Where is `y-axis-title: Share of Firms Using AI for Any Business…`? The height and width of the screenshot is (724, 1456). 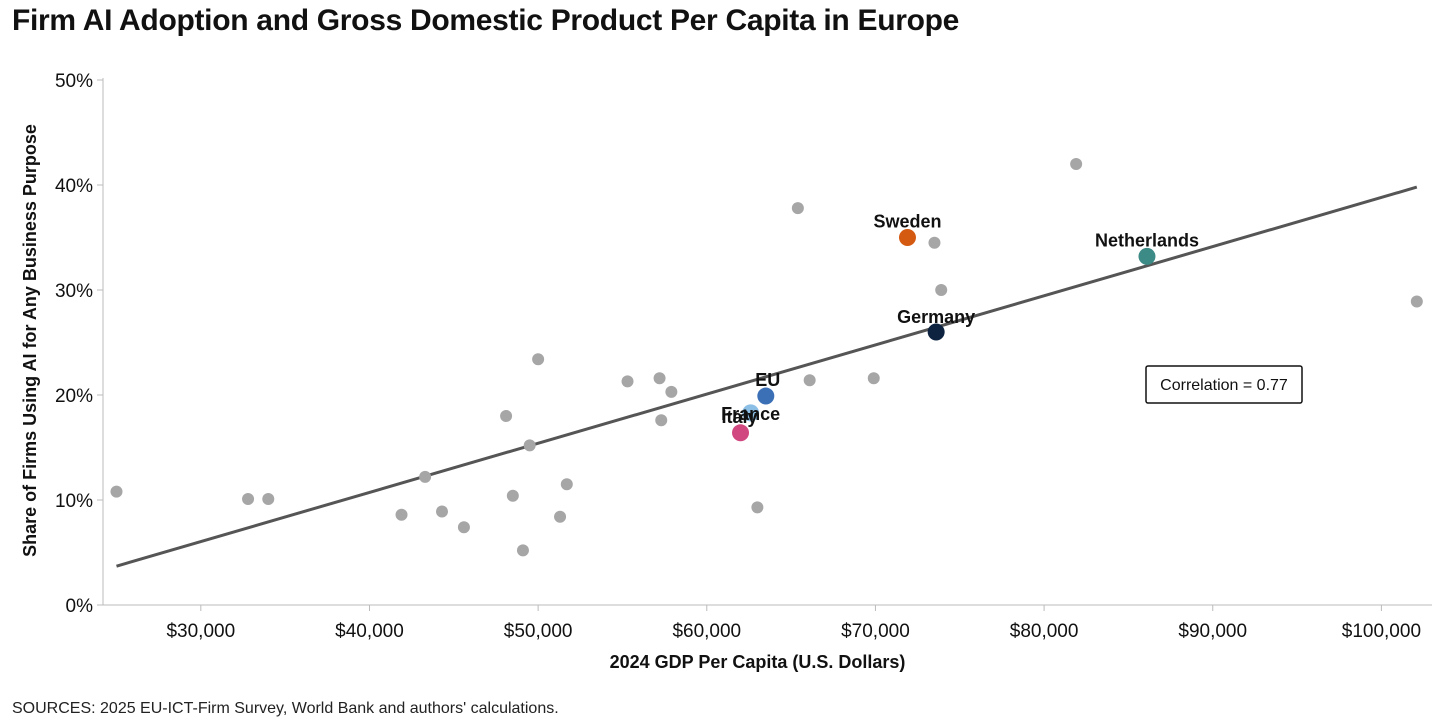 y-axis-title: Share of Firms Using AI for Any Business… is located at coordinates (30, 340).